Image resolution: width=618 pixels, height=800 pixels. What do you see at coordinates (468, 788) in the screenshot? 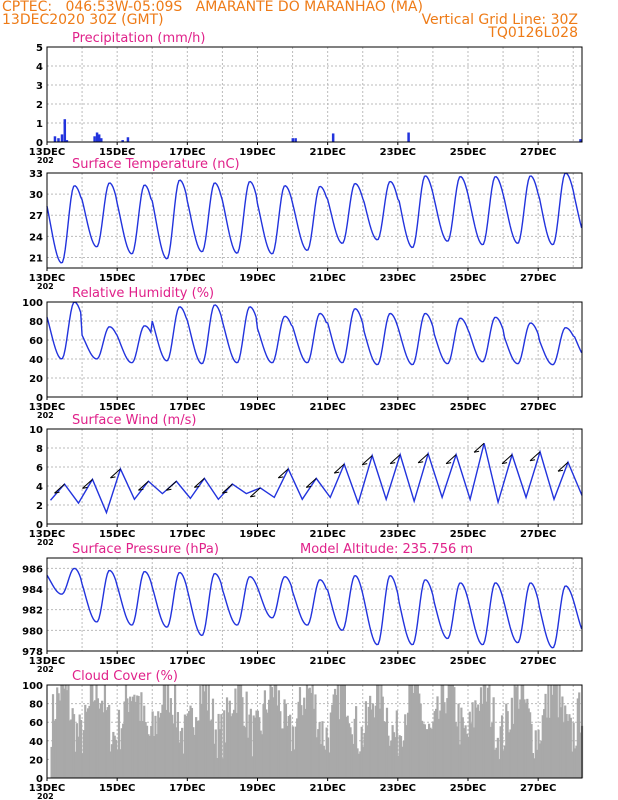
I see `x-tick-label: 25DEC` at bounding box center [468, 788].